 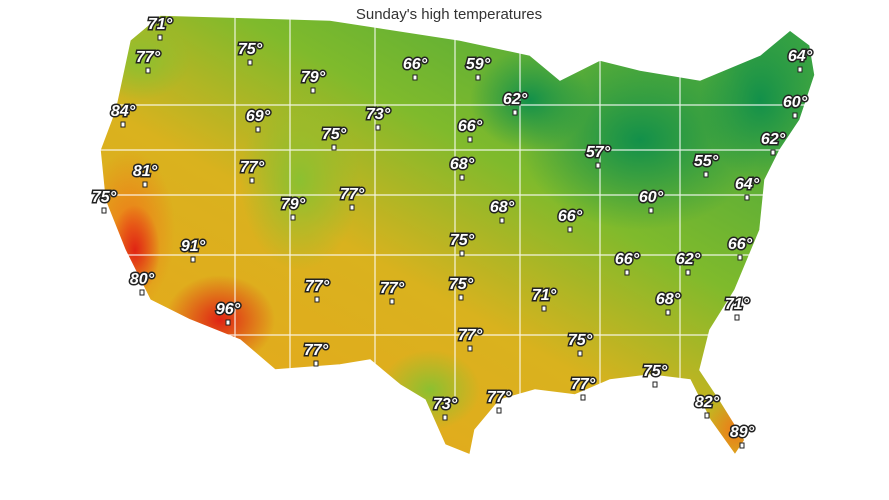 I want to click on temperature-label: 96°, so click(x=228, y=309).